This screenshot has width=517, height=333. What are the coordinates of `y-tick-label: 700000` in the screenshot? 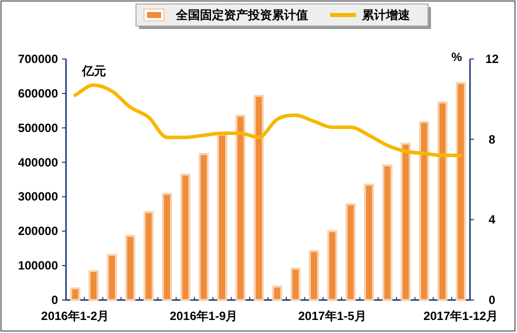 It's located at (38, 59).